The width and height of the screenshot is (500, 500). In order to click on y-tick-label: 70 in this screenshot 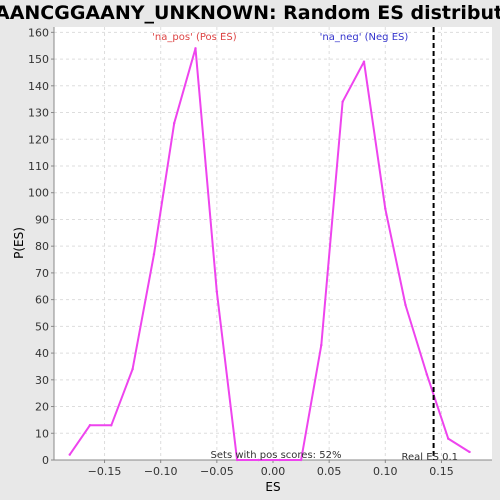, I will do `click(42, 273)`.